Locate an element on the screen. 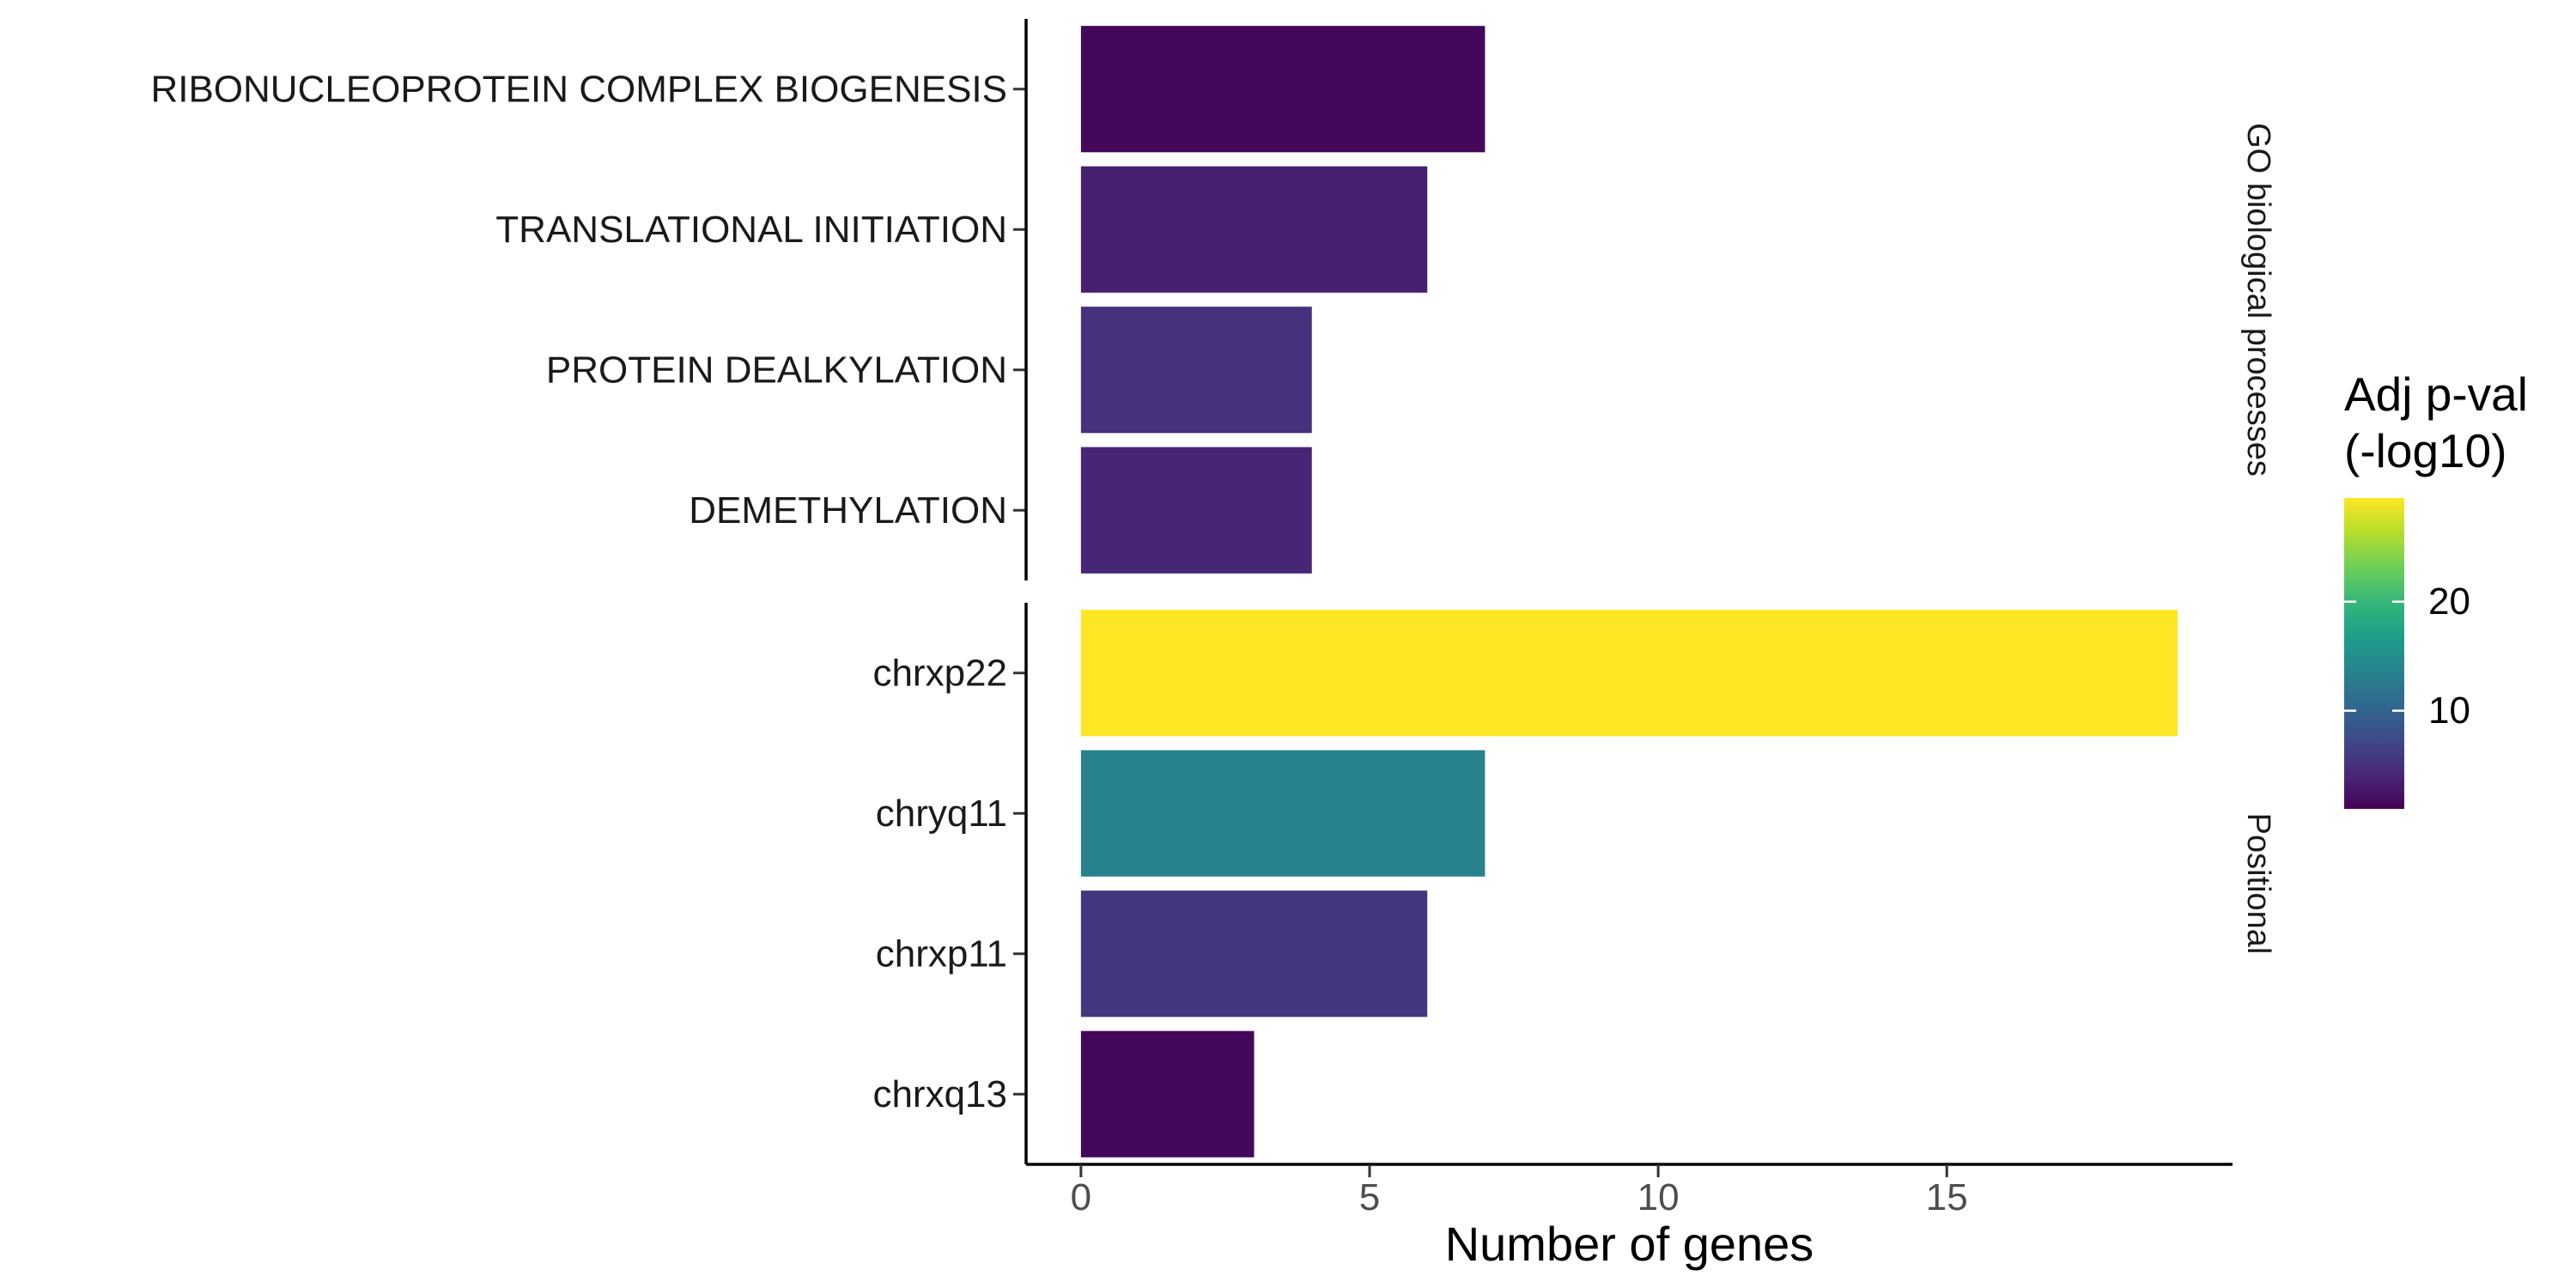 The height and width of the screenshot is (1288, 2576). x-axis-title: Number of genes is located at coordinates (1630, 1244).